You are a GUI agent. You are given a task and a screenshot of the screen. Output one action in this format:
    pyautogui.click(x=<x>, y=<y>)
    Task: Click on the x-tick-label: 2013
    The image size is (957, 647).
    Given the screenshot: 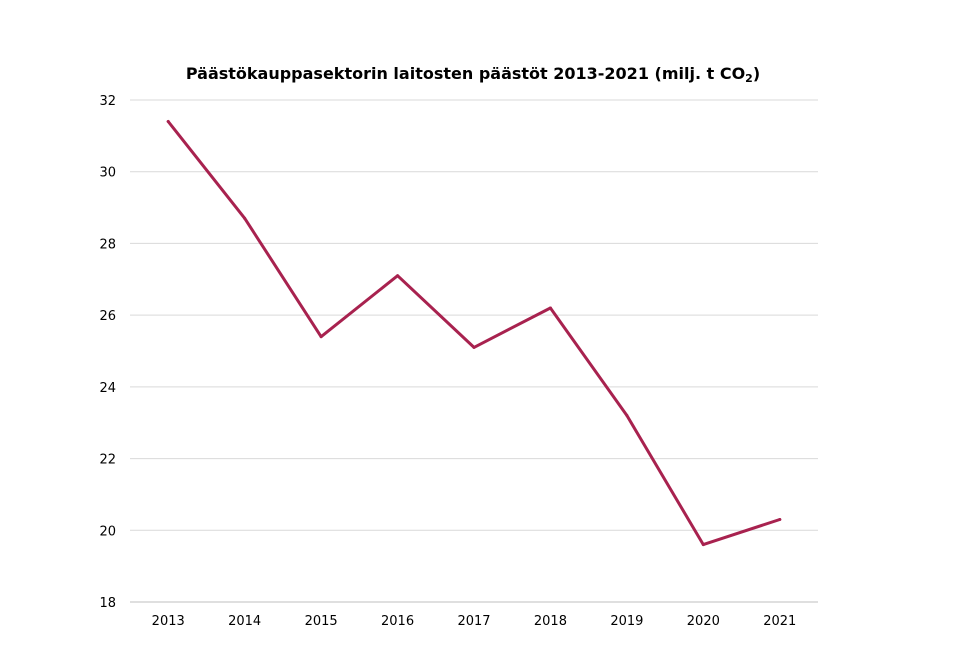 What is the action you would take?
    pyautogui.click(x=168, y=621)
    